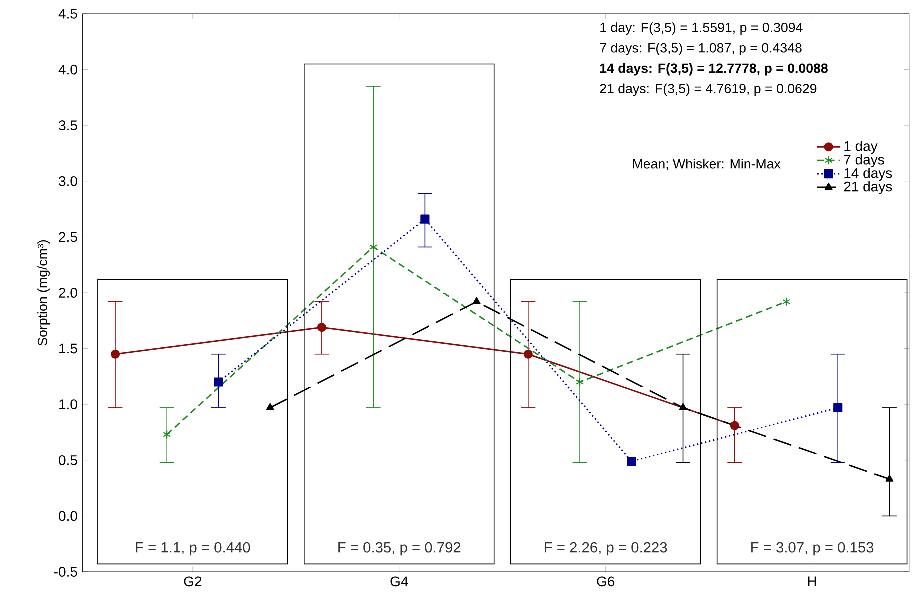 The height and width of the screenshot is (613, 920). I want to click on x-tick-label: G2, so click(193, 581).